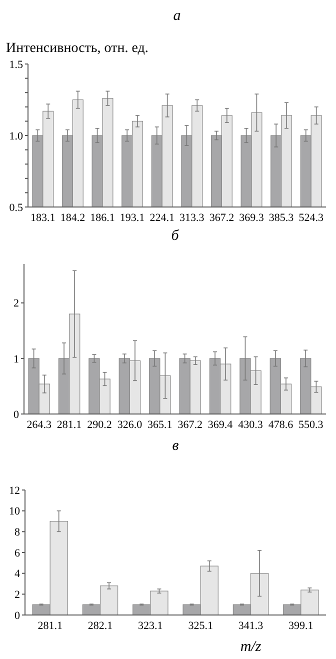  I want to click on x-tick-label: 369.3, so click(251, 218).